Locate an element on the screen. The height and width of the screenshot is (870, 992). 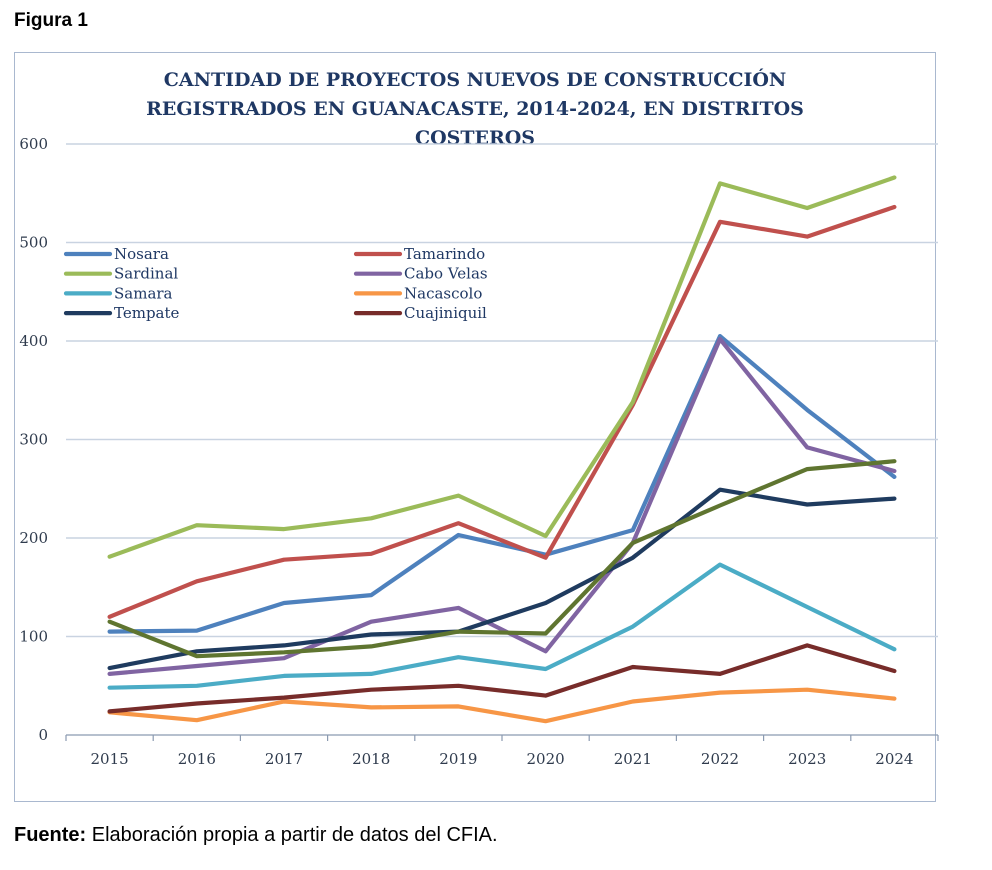
x-tick-label-2021: 2021 is located at coordinates (633, 759).